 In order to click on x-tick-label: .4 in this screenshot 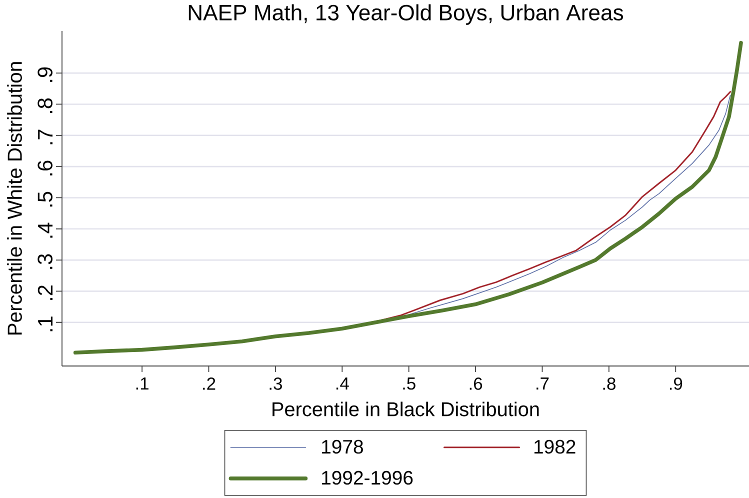, I will do `click(342, 384)`.